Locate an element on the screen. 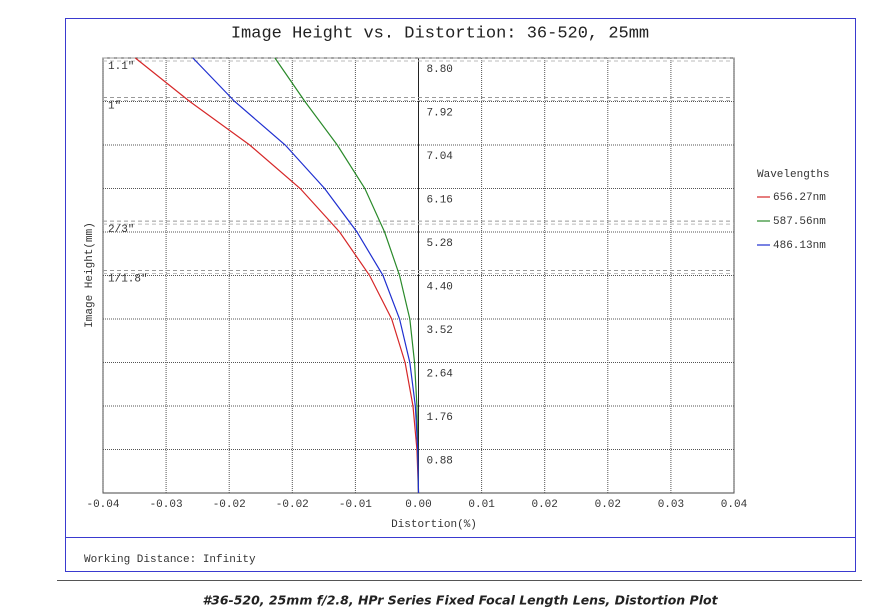  sensor-label: 2/3" is located at coordinates (121, 230).